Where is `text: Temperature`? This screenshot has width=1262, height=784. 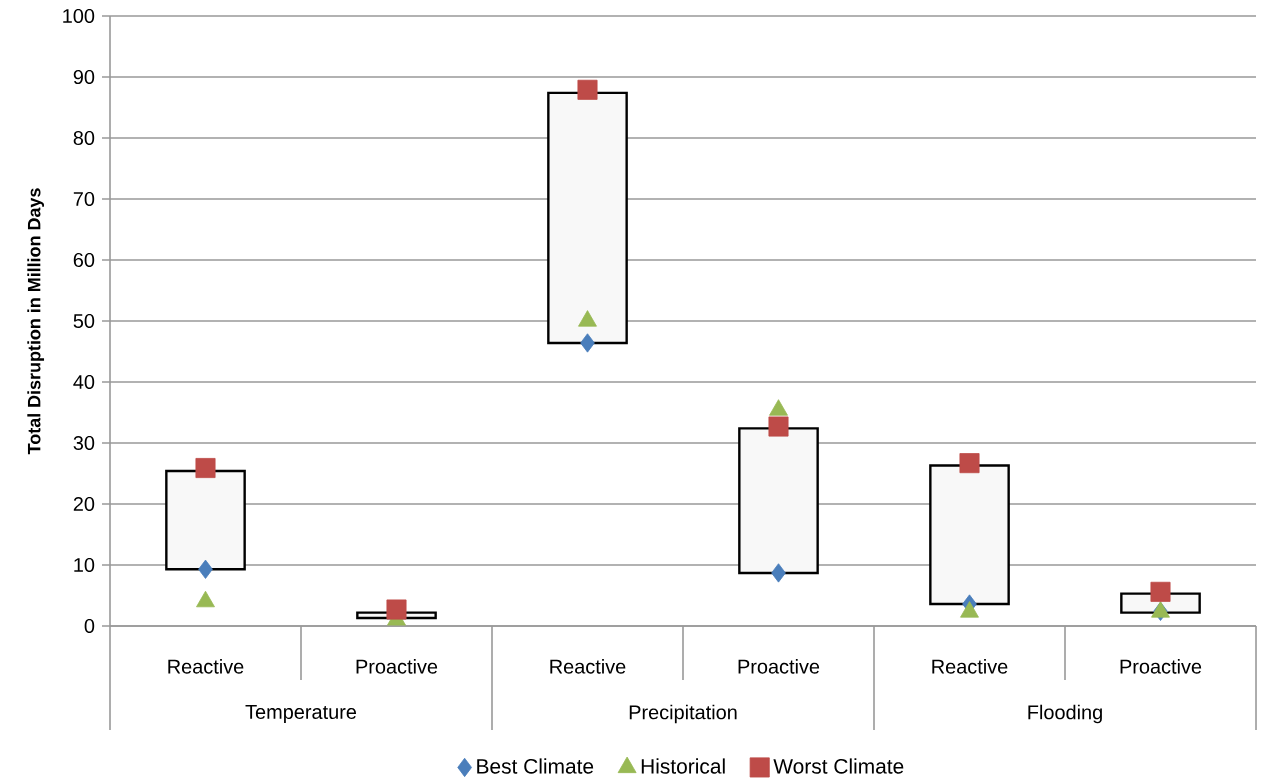 text: Temperature is located at coordinates (301, 714).